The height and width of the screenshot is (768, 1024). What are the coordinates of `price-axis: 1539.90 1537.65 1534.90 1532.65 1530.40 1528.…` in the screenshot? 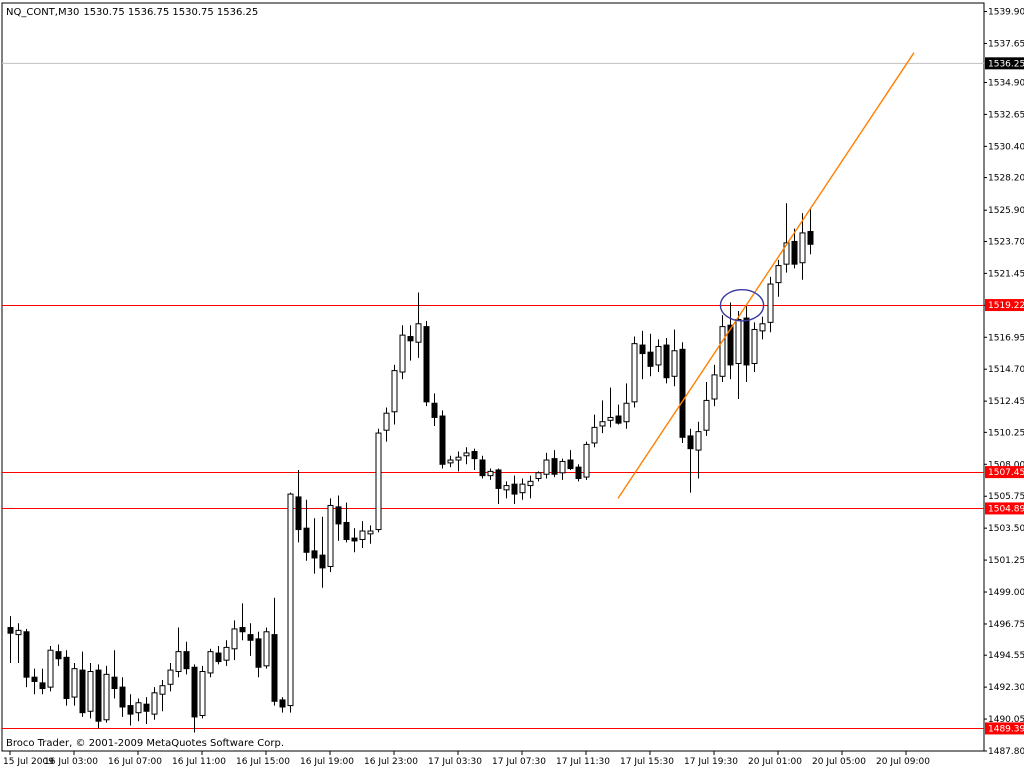 It's located at (1004, 382).